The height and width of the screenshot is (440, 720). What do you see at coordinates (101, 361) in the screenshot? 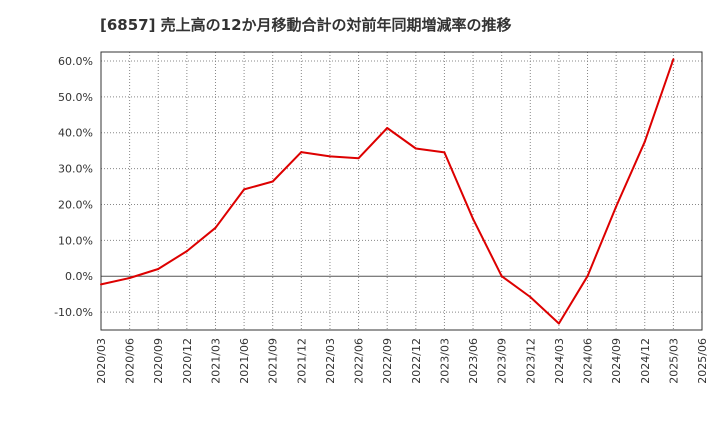
I see `x-tick-label: 2020/03` at bounding box center [101, 361].